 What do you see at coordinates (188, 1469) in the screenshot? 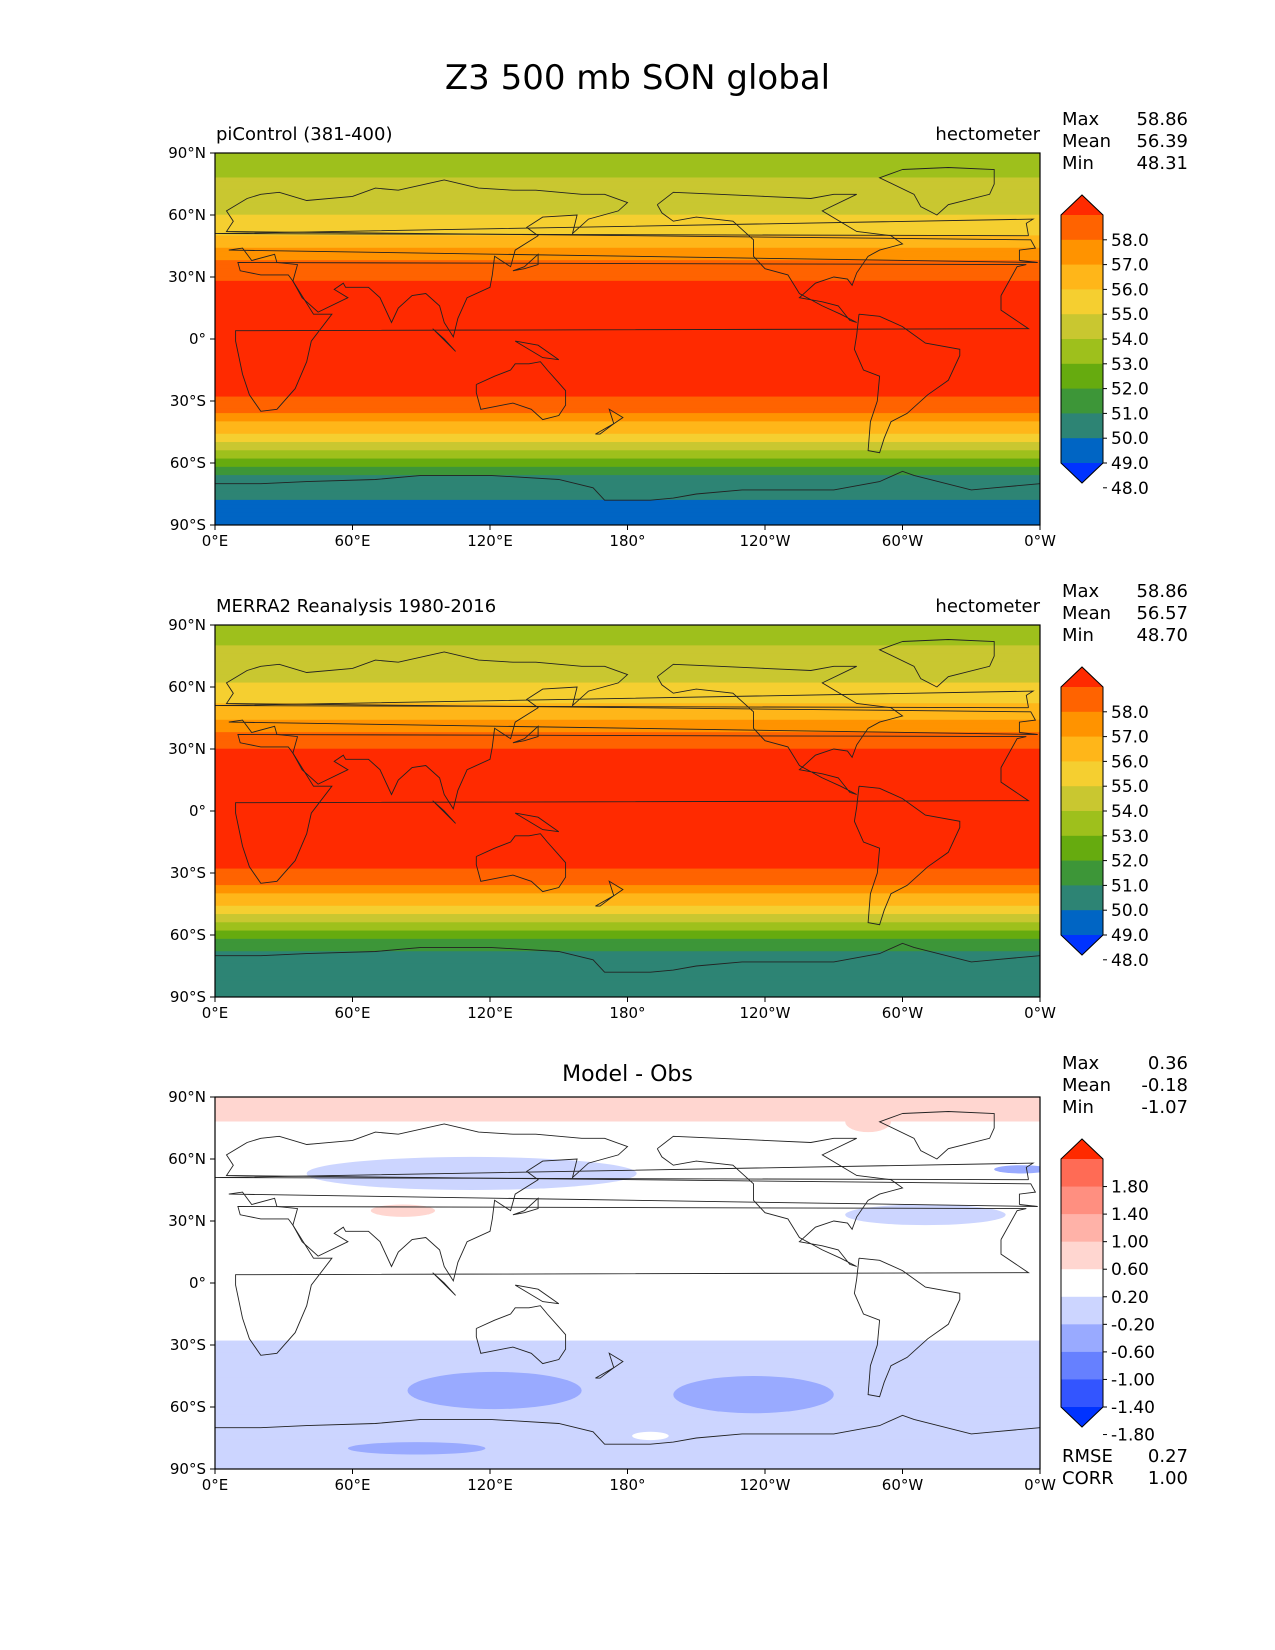
I see `y-tick-label: 90°S` at bounding box center [188, 1469].